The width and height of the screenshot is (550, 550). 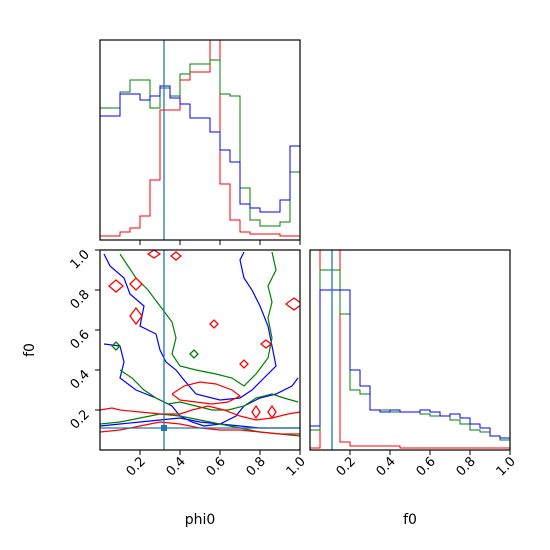 I want to click on phi0-tick-label: 0.8, so click(x=256, y=466).